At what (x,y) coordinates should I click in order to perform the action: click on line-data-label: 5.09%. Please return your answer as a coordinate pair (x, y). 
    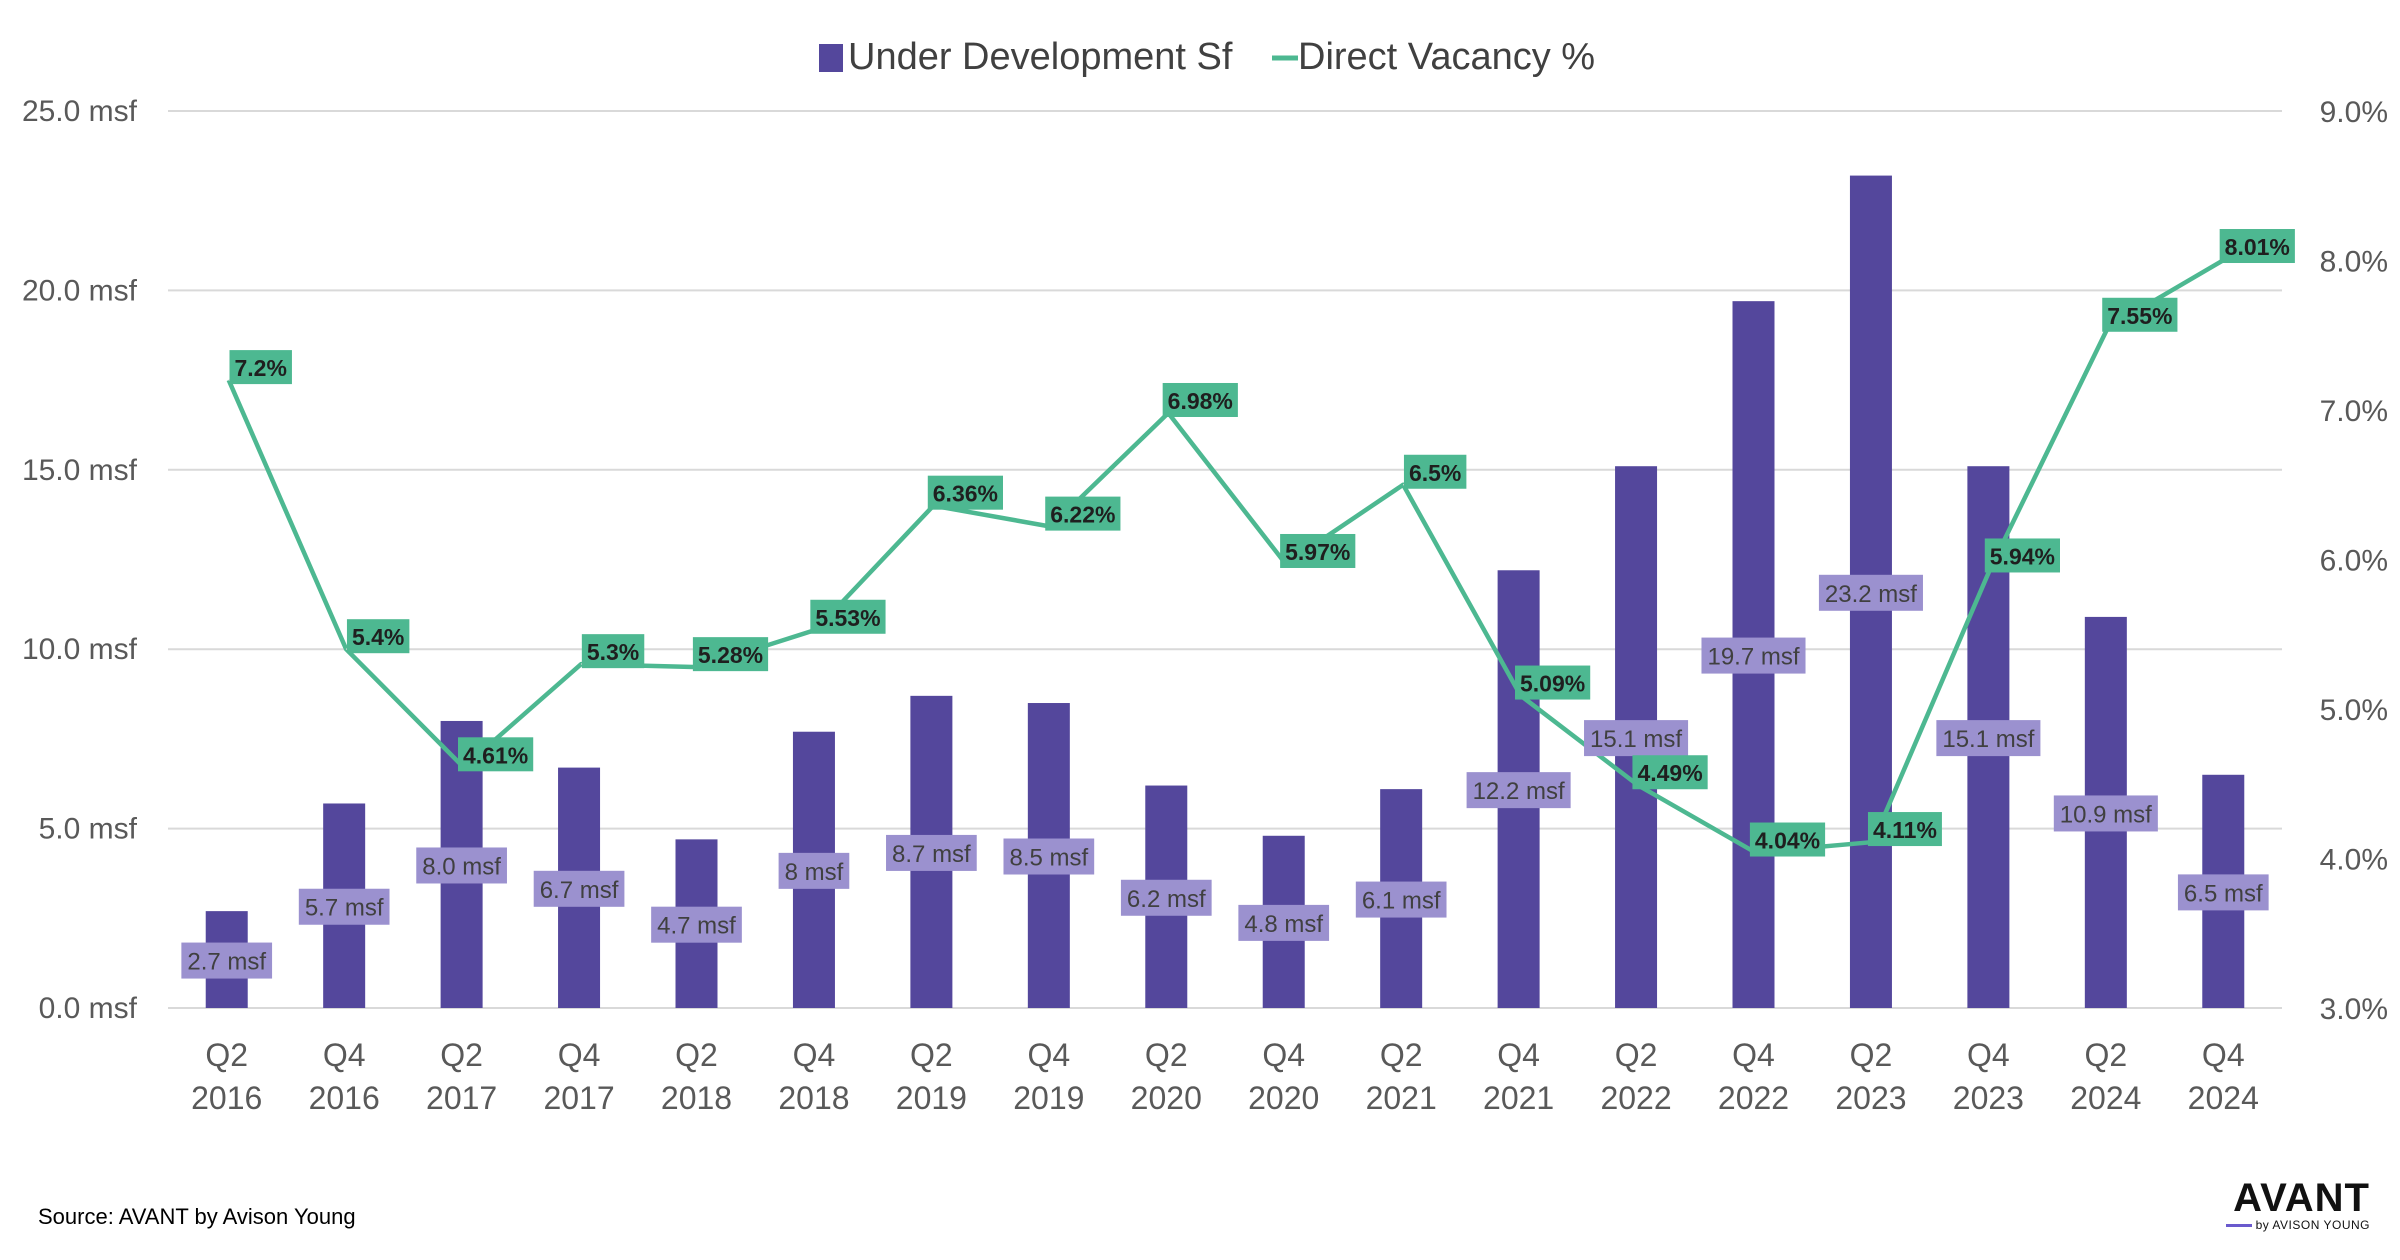
    Looking at the image, I should click on (1553, 682).